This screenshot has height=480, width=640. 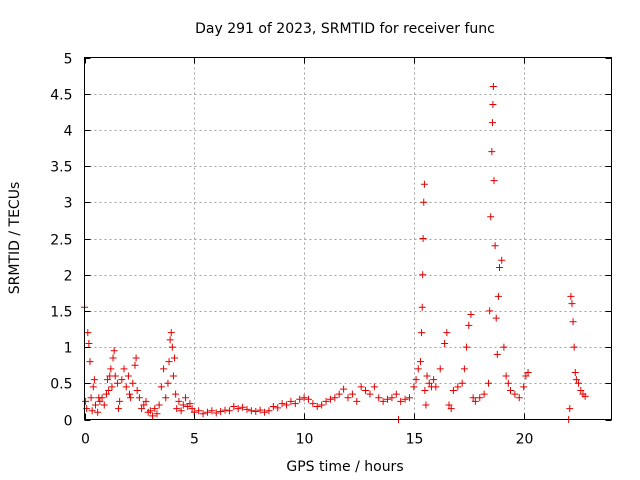 I want to click on y-tick-label: 3.5, so click(x=61, y=168).